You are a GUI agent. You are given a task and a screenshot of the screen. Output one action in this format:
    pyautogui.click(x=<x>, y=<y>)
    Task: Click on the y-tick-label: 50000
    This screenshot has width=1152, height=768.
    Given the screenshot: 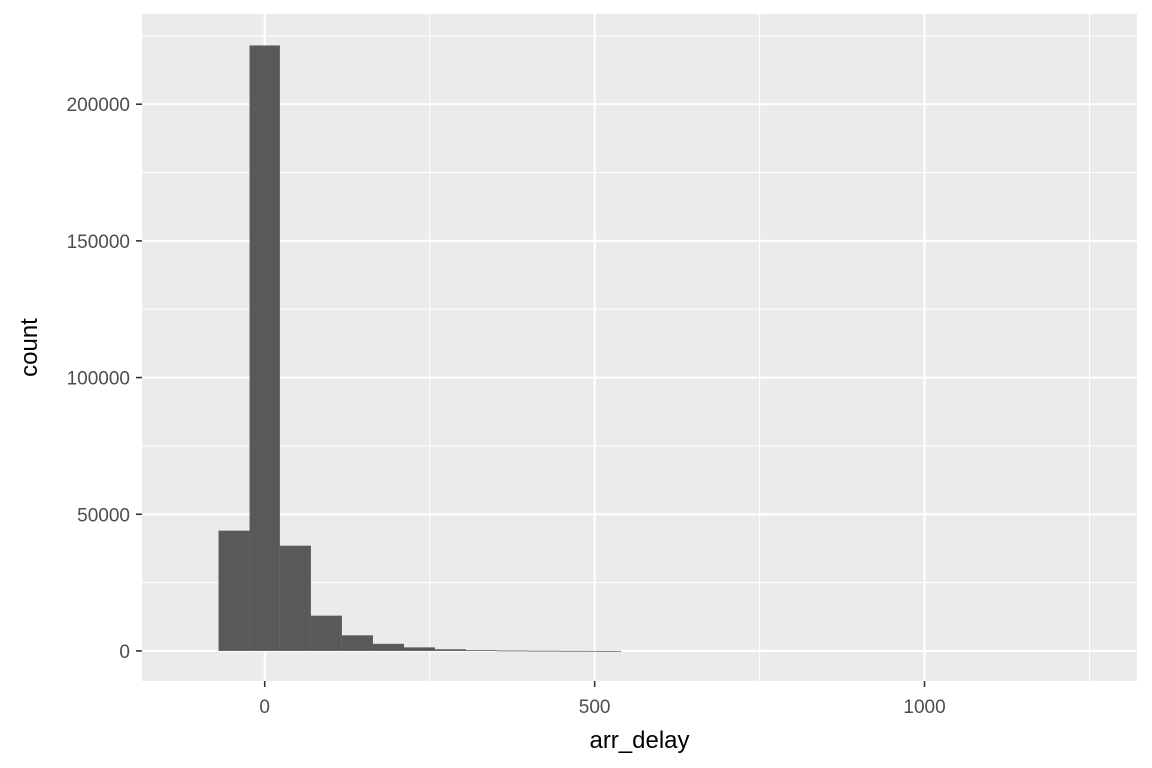 What is the action you would take?
    pyautogui.click(x=103, y=515)
    